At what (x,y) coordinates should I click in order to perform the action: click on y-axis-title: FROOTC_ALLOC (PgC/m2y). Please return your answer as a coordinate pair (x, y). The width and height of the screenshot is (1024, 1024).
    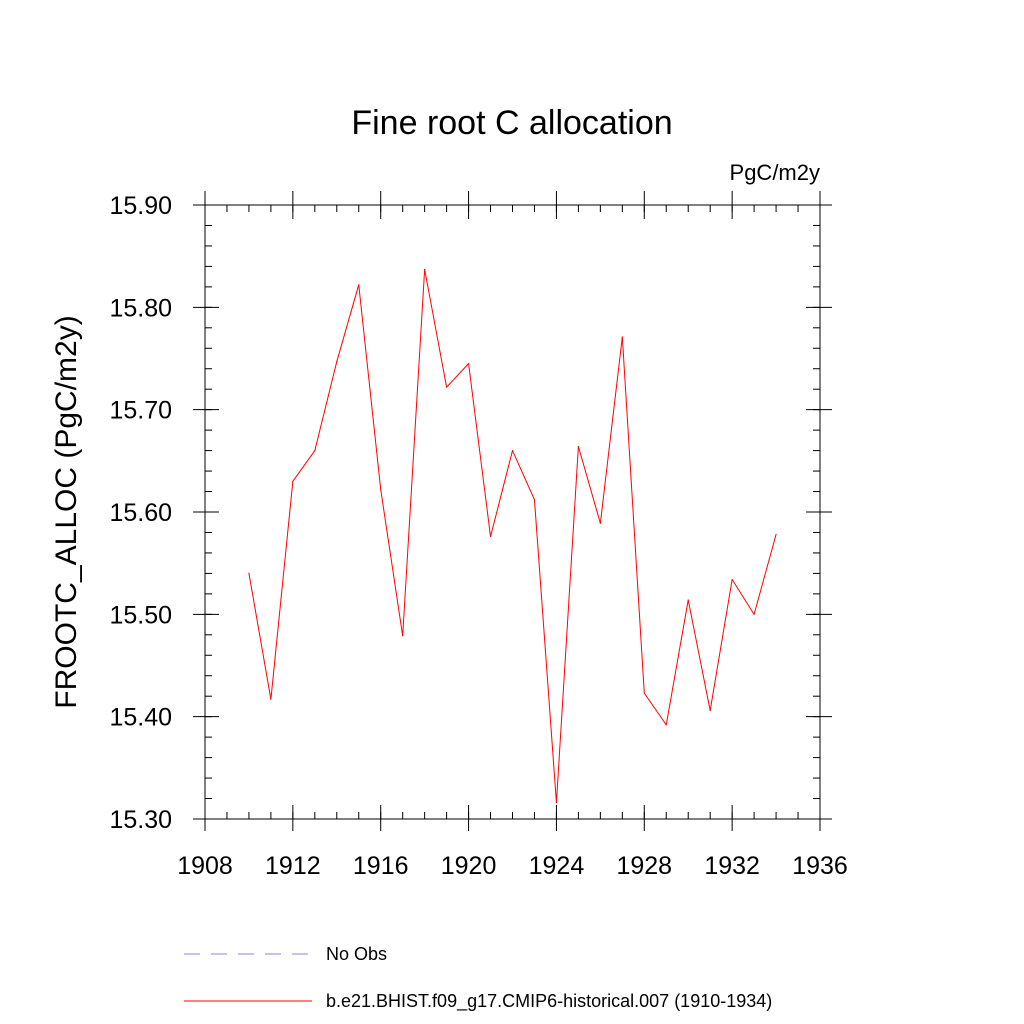
    Looking at the image, I should click on (66, 511).